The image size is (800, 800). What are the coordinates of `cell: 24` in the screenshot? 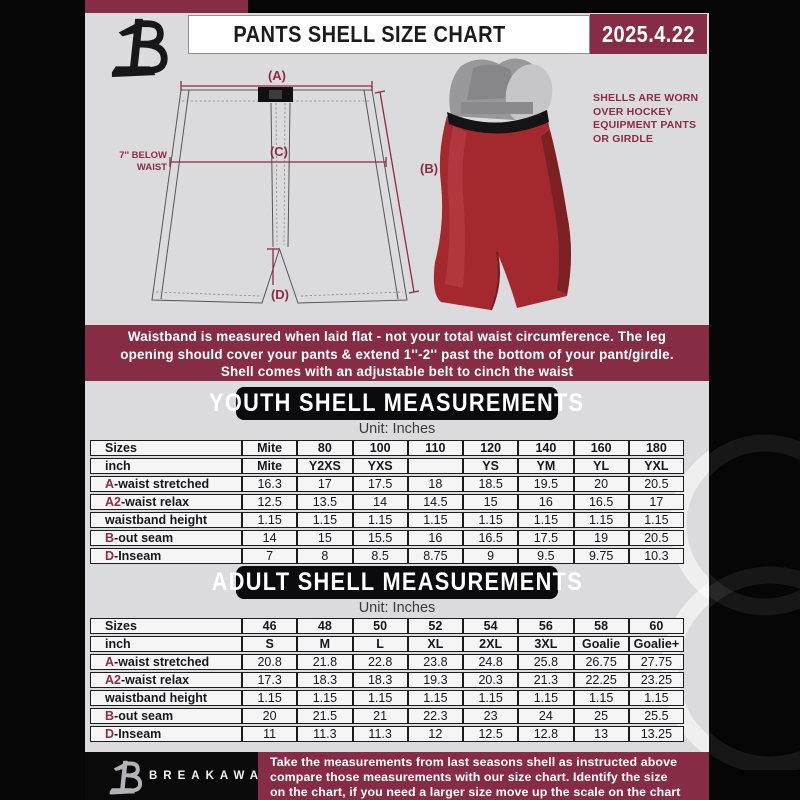 It's located at (546, 716).